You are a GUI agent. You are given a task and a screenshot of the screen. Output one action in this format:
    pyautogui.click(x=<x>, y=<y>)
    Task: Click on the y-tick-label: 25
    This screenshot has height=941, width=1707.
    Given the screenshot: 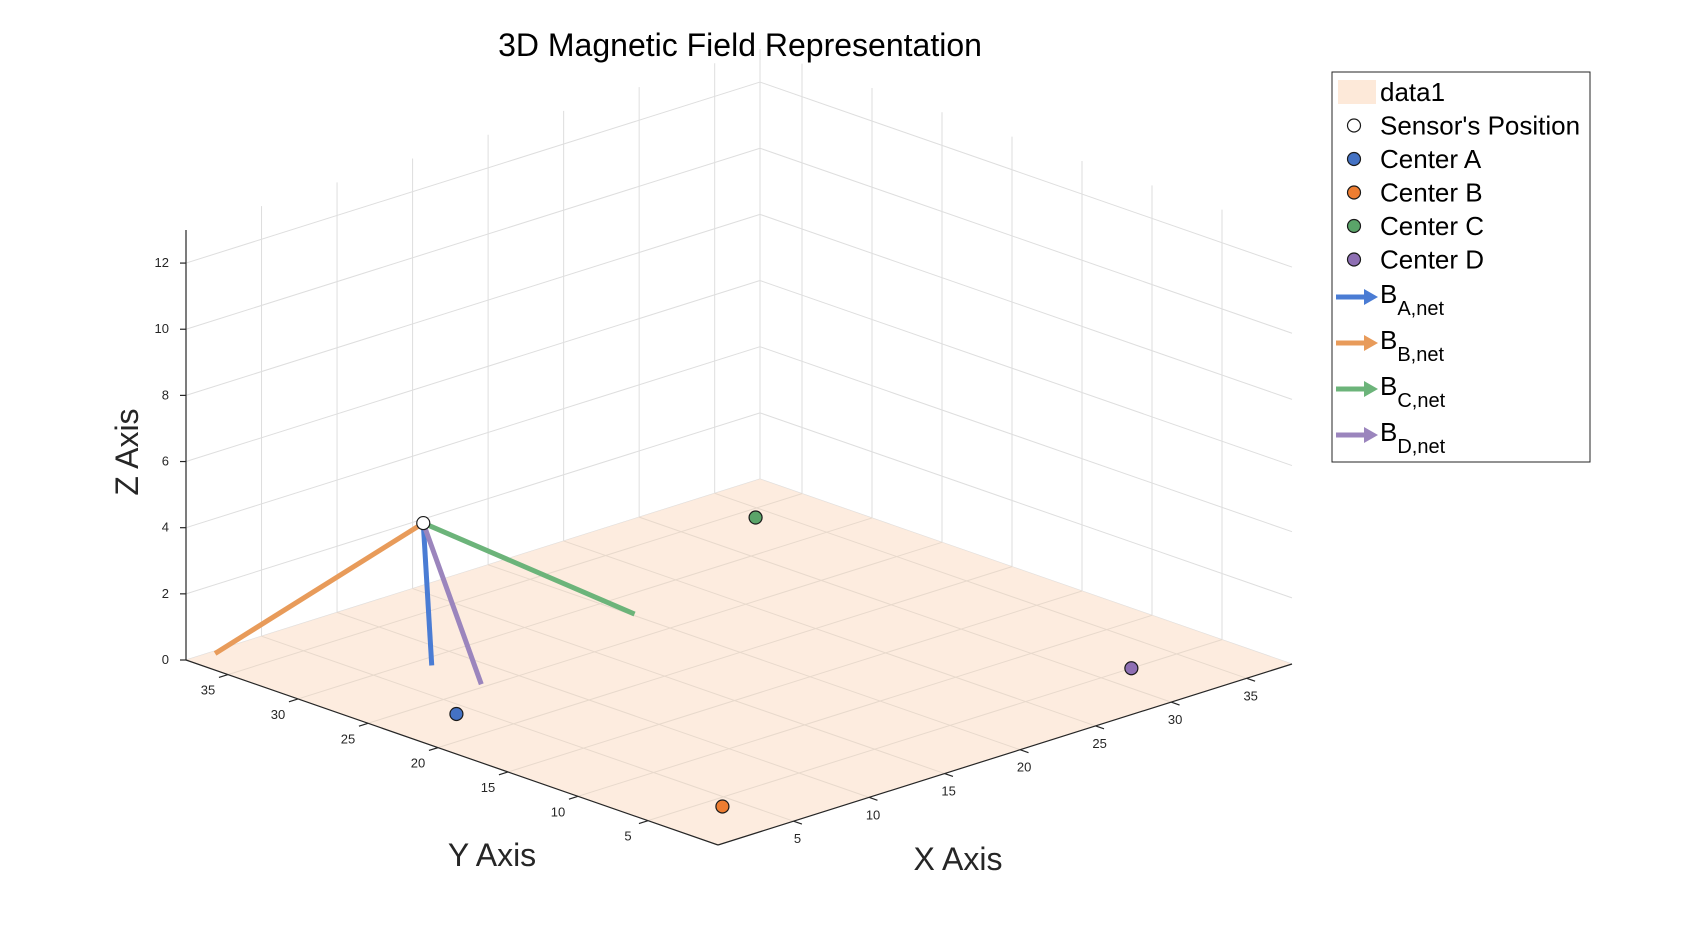 What is the action you would take?
    pyautogui.click(x=348, y=738)
    